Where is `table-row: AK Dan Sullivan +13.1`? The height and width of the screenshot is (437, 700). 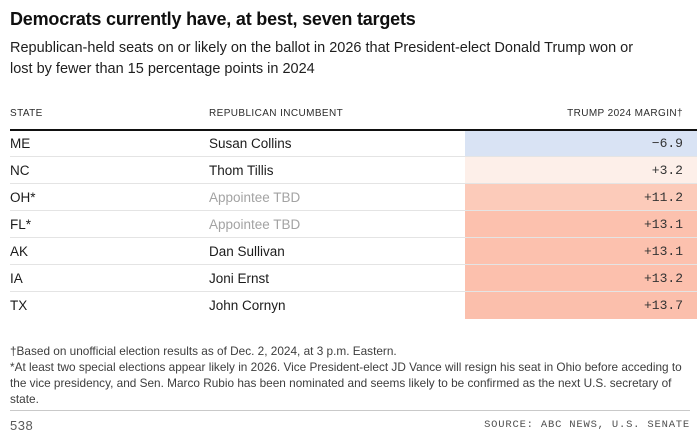
table-row: AK Dan Sullivan +13.1 is located at coordinates (353, 251).